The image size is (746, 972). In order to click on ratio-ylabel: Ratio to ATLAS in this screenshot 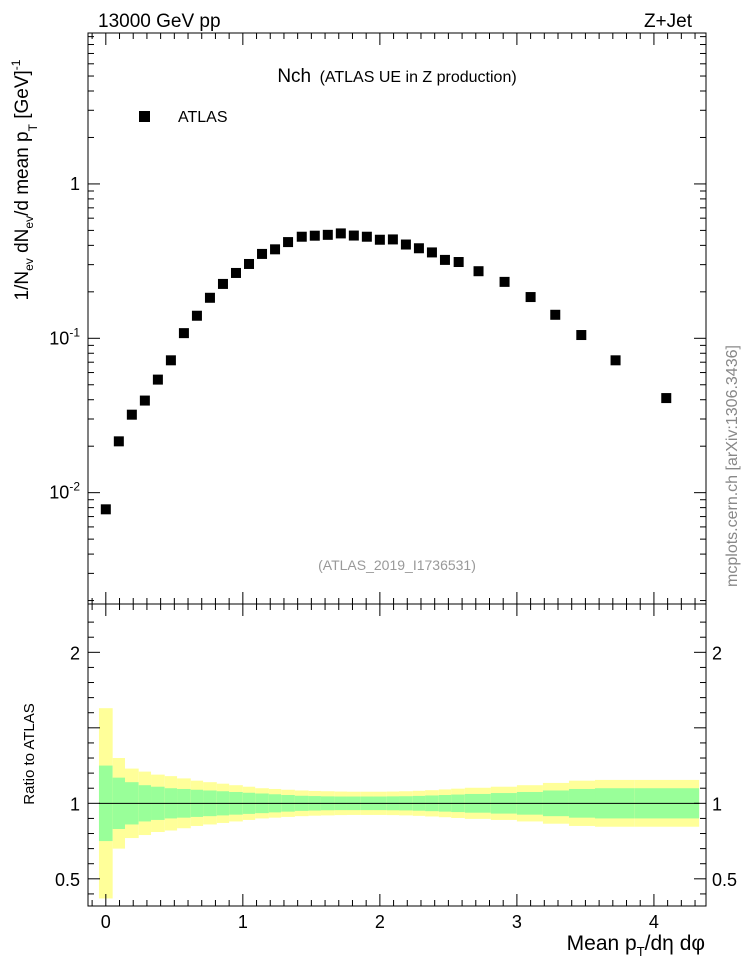, I will do `click(29, 753)`.